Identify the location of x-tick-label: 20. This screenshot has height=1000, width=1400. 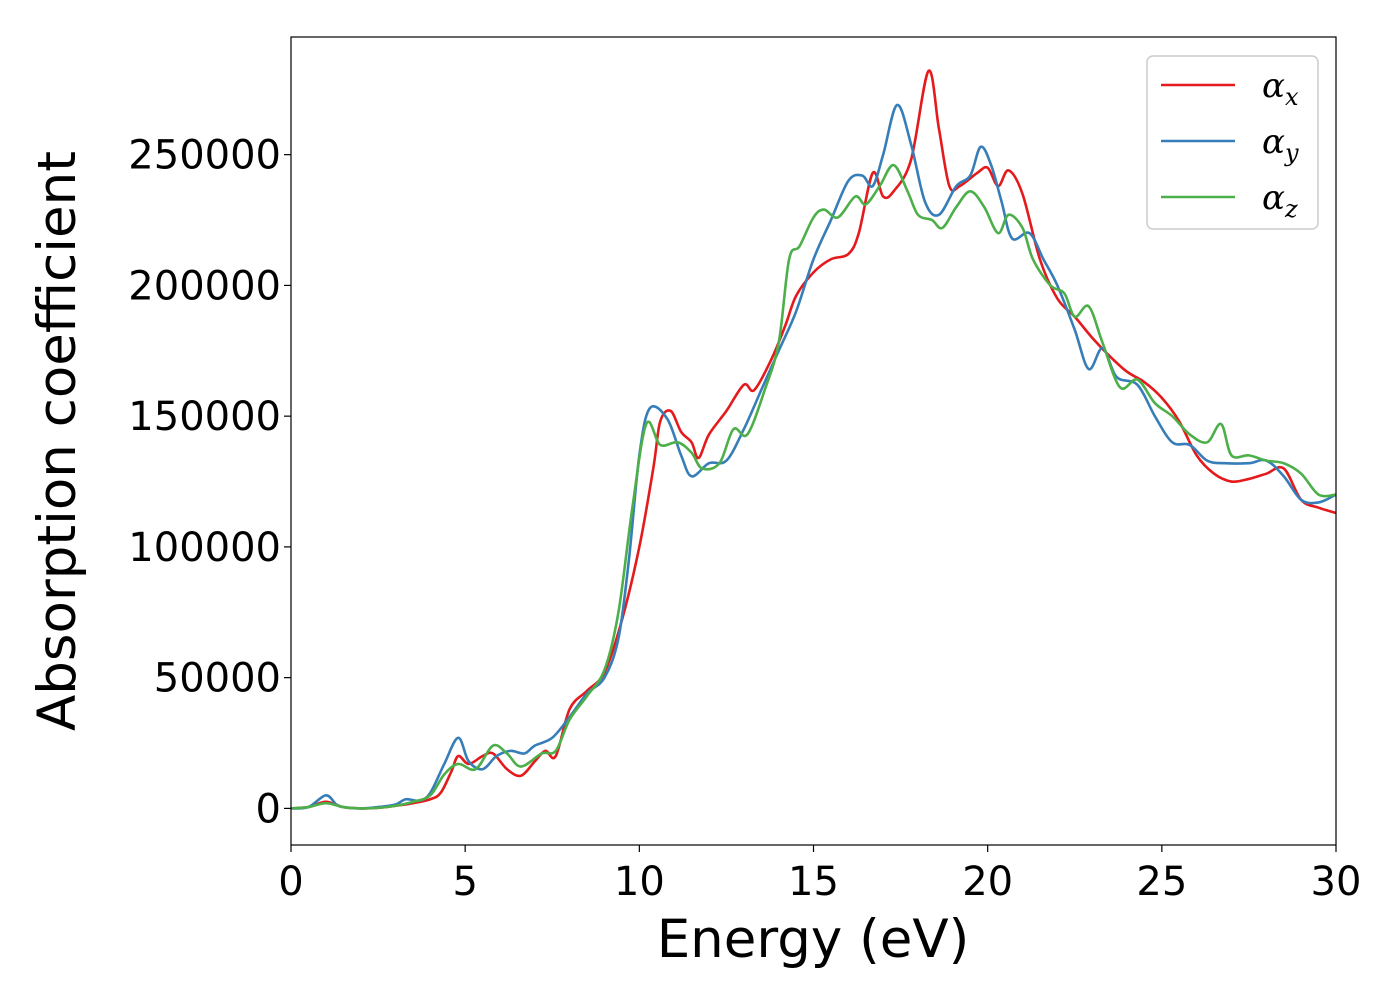
(987, 882).